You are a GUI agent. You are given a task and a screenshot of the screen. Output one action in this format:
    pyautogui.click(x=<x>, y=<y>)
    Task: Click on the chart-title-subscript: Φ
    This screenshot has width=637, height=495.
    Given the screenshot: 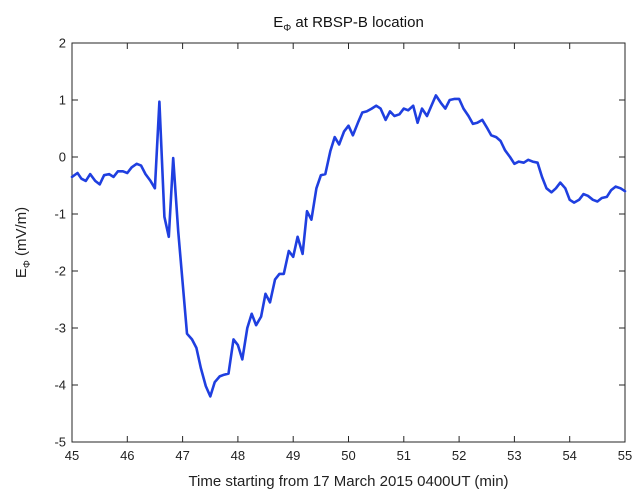 What is the action you would take?
    pyautogui.click(x=287, y=28)
    